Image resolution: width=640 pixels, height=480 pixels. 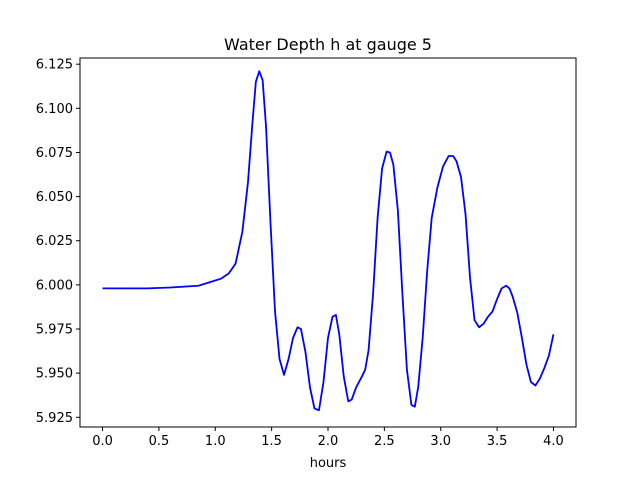 What do you see at coordinates (54, 65) in the screenshot?
I see `y-tick-label: 6.125` at bounding box center [54, 65].